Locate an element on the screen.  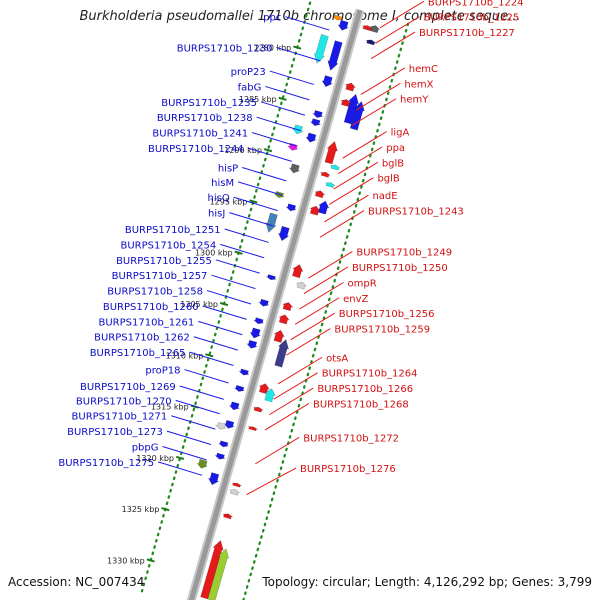
gene-label-right: ligA is located at coordinates (400, 133).